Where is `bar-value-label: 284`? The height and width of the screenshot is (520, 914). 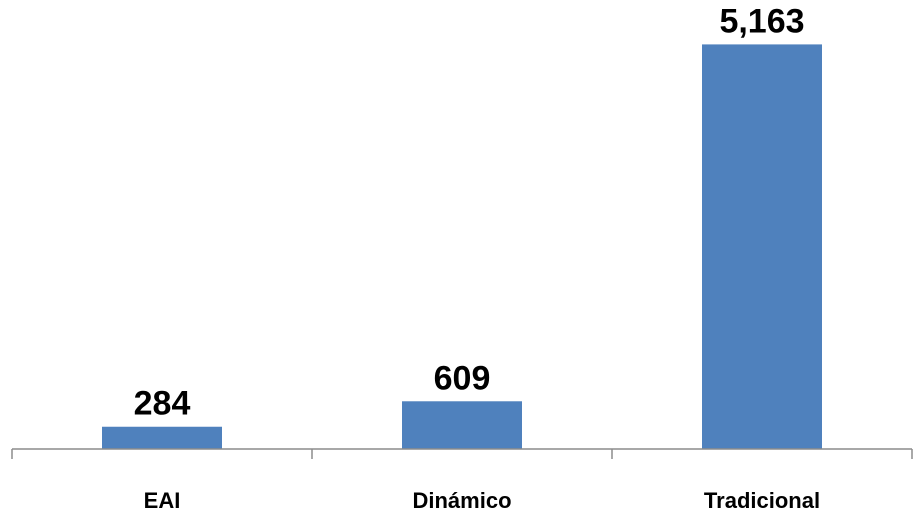 bar-value-label: 284 is located at coordinates (162, 404).